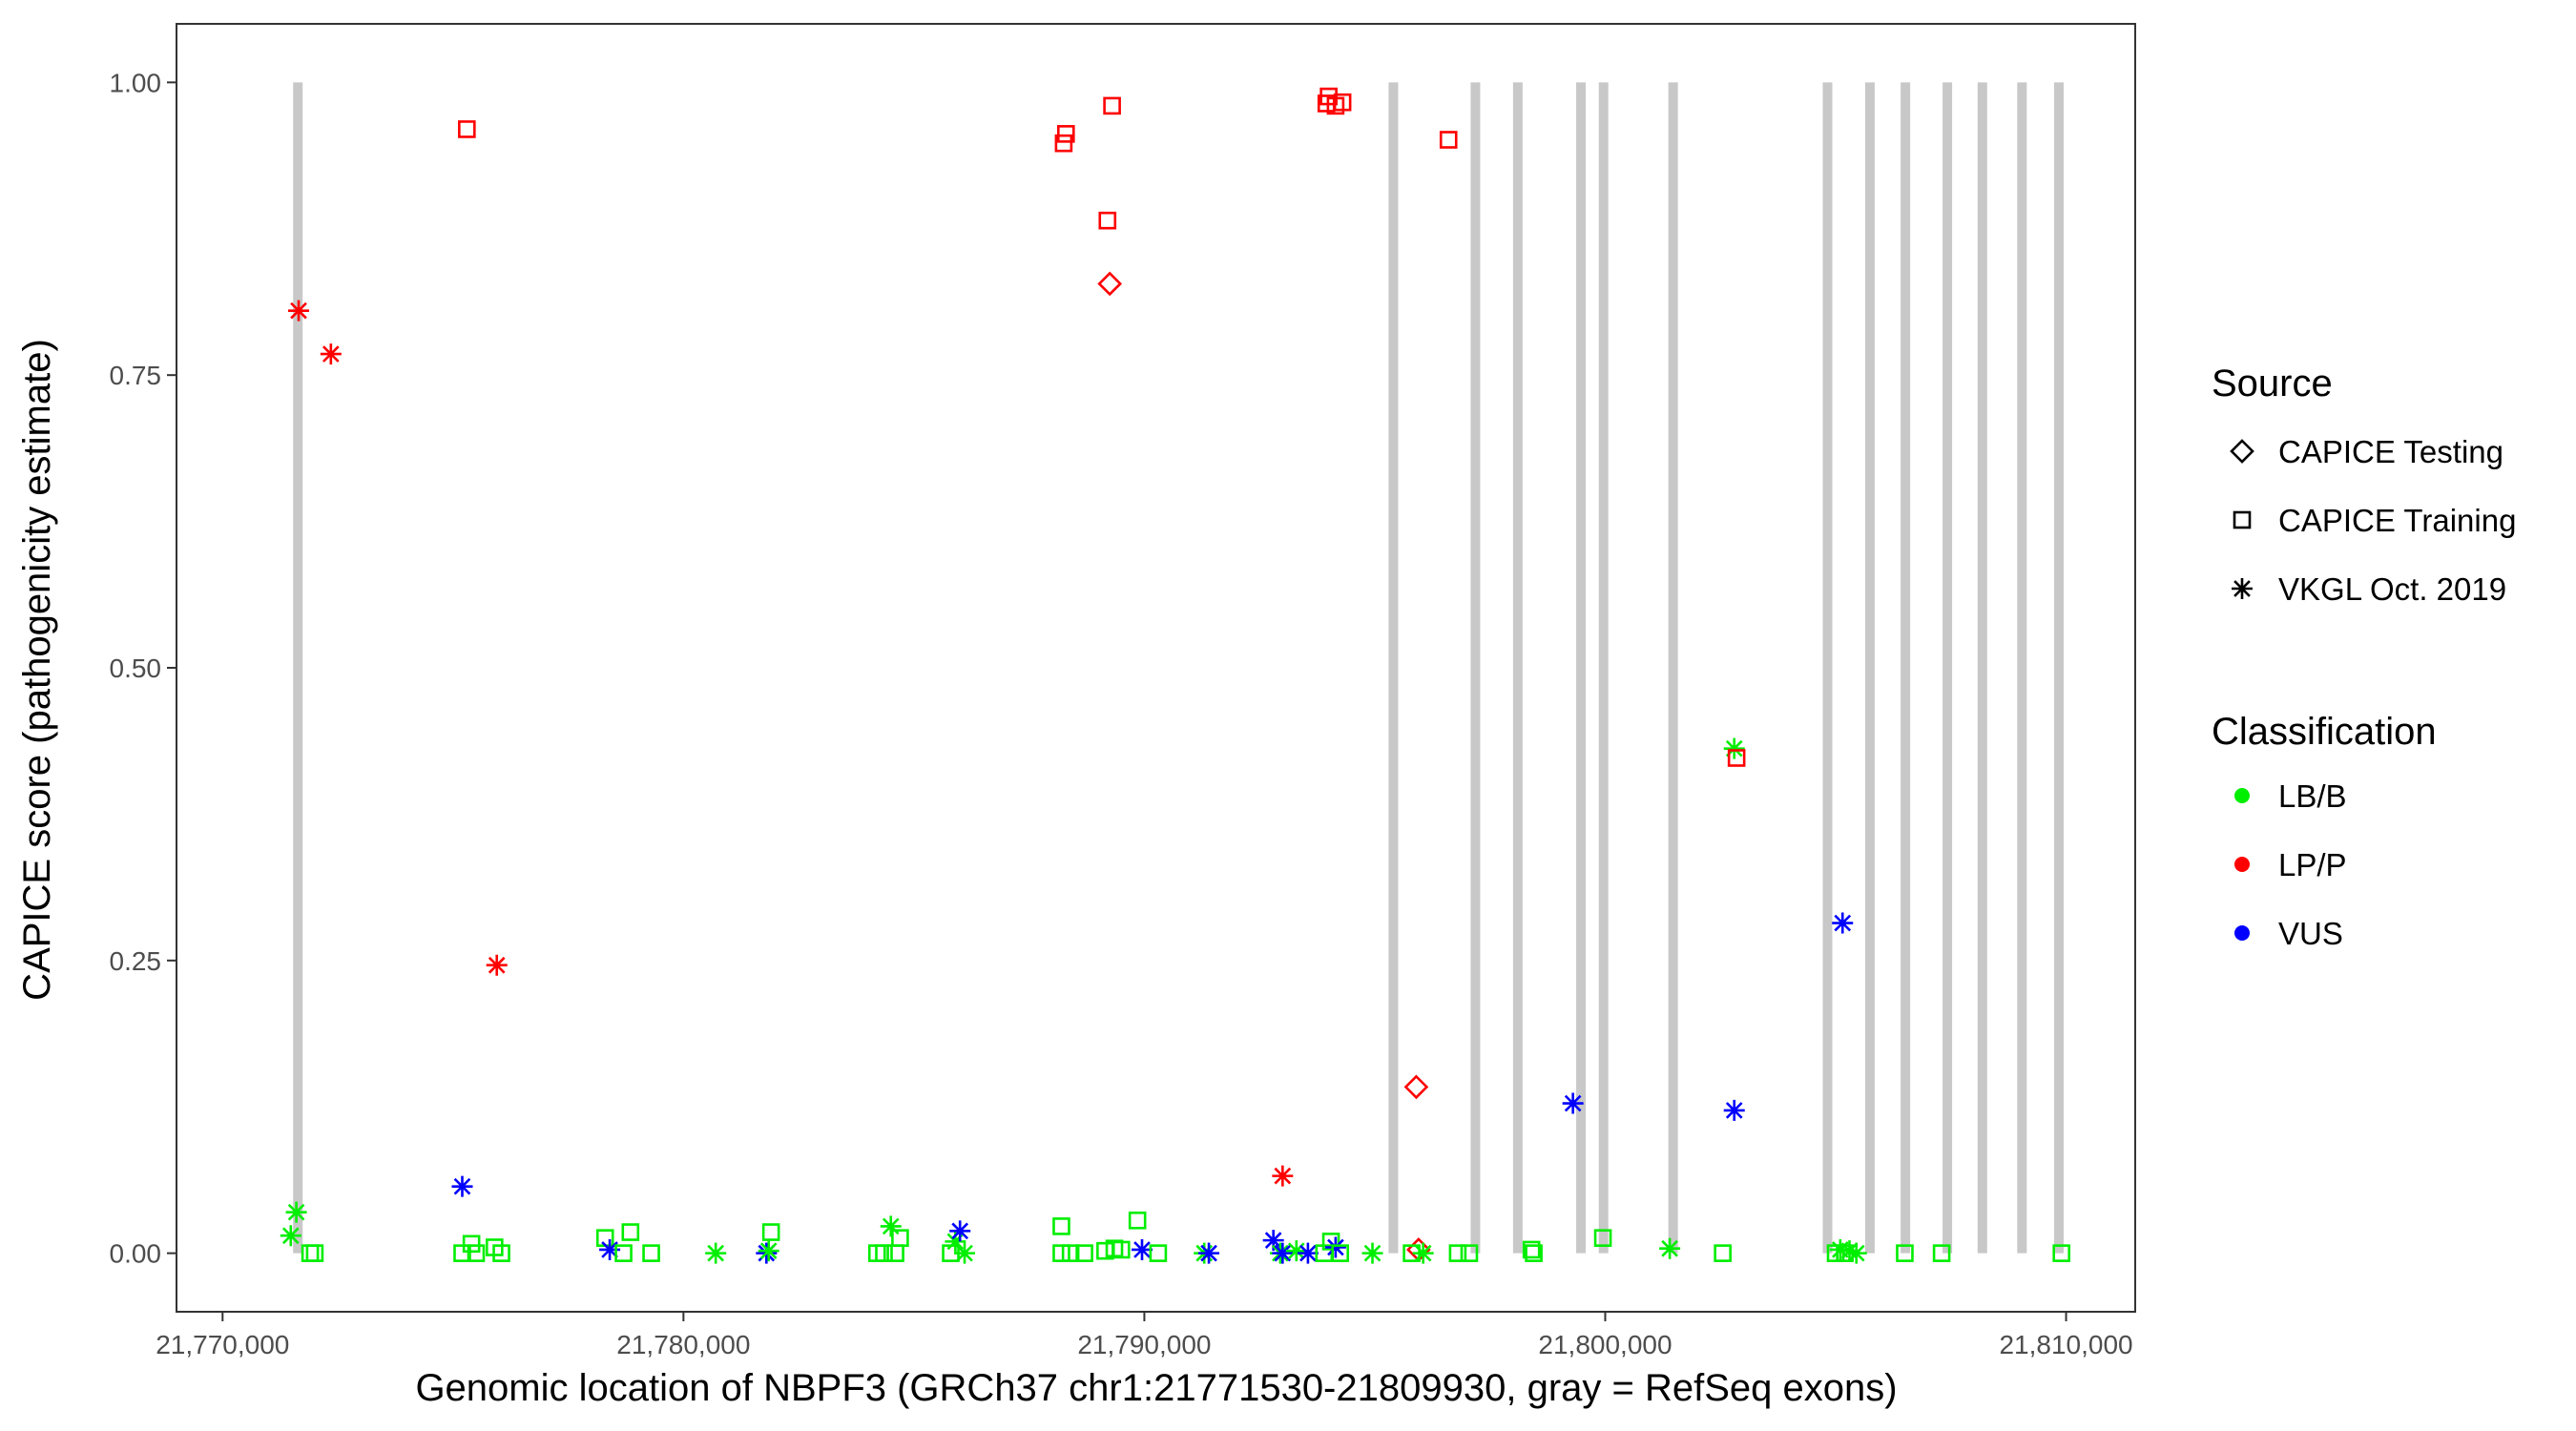  I want to click on legend-source-label-3: VKGL Oct. 2019, so click(2392, 589).